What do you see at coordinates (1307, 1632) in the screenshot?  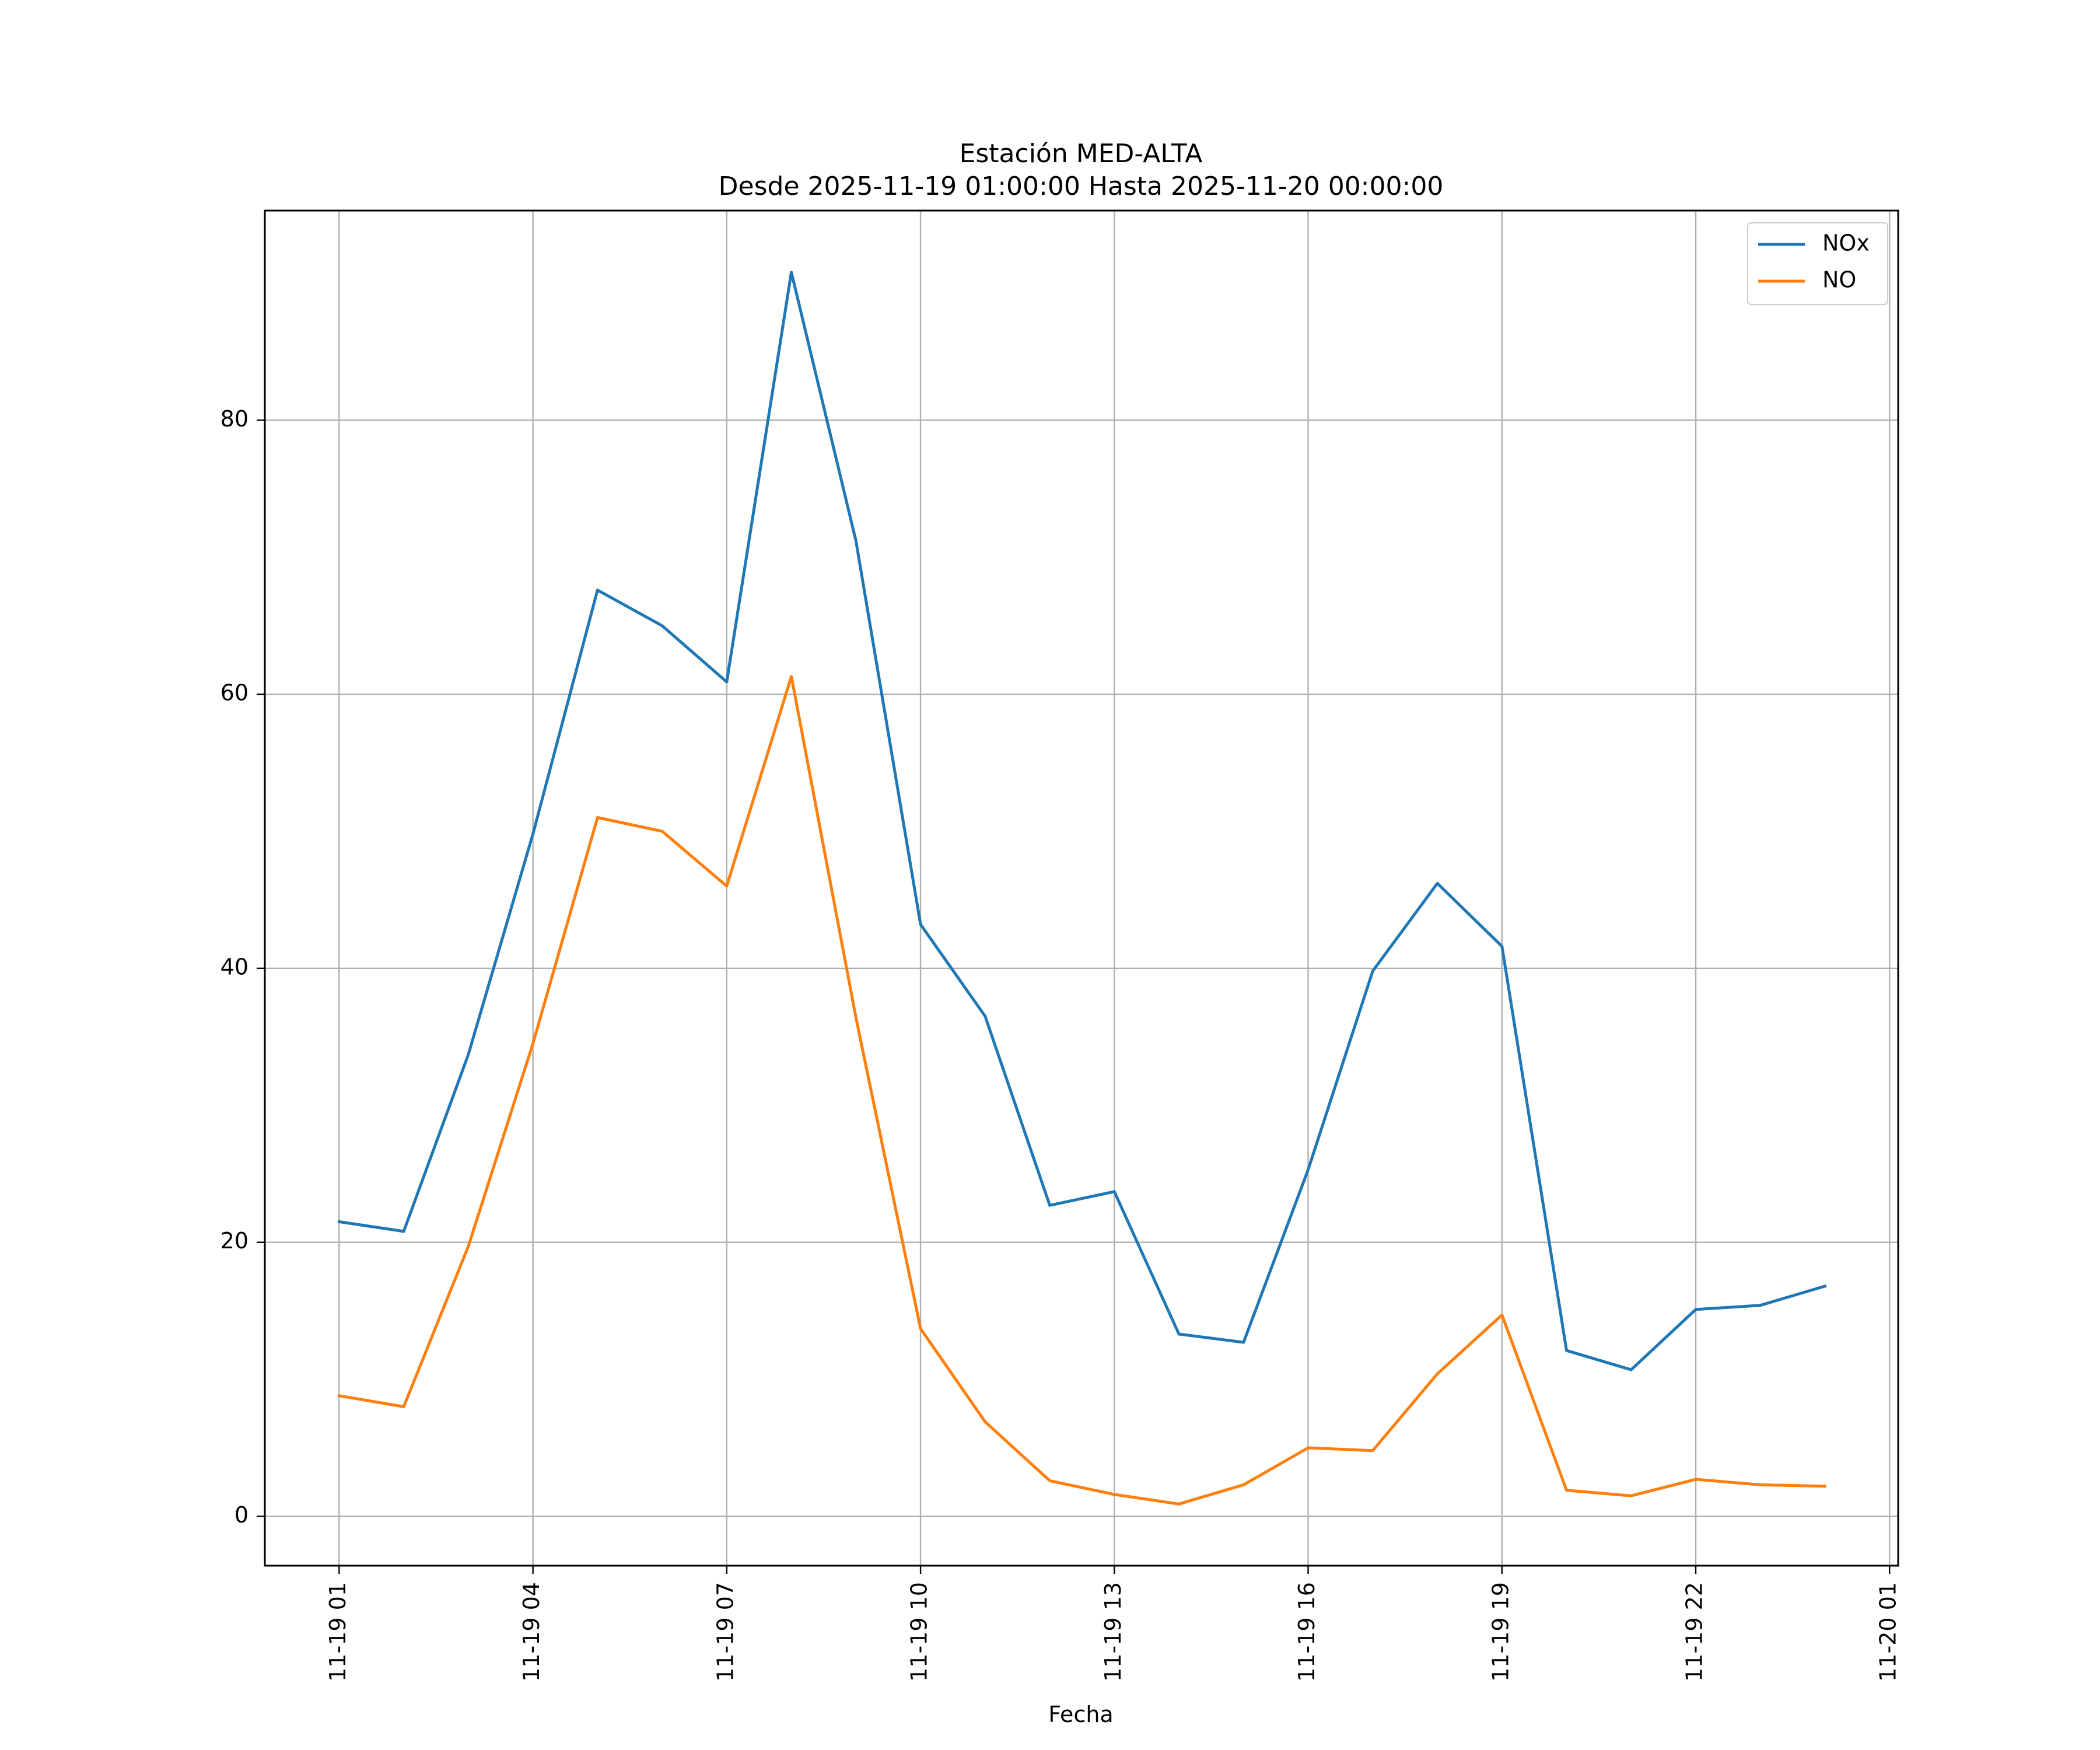 I see `x-tick-label: 11-19 16` at bounding box center [1307, 1632].